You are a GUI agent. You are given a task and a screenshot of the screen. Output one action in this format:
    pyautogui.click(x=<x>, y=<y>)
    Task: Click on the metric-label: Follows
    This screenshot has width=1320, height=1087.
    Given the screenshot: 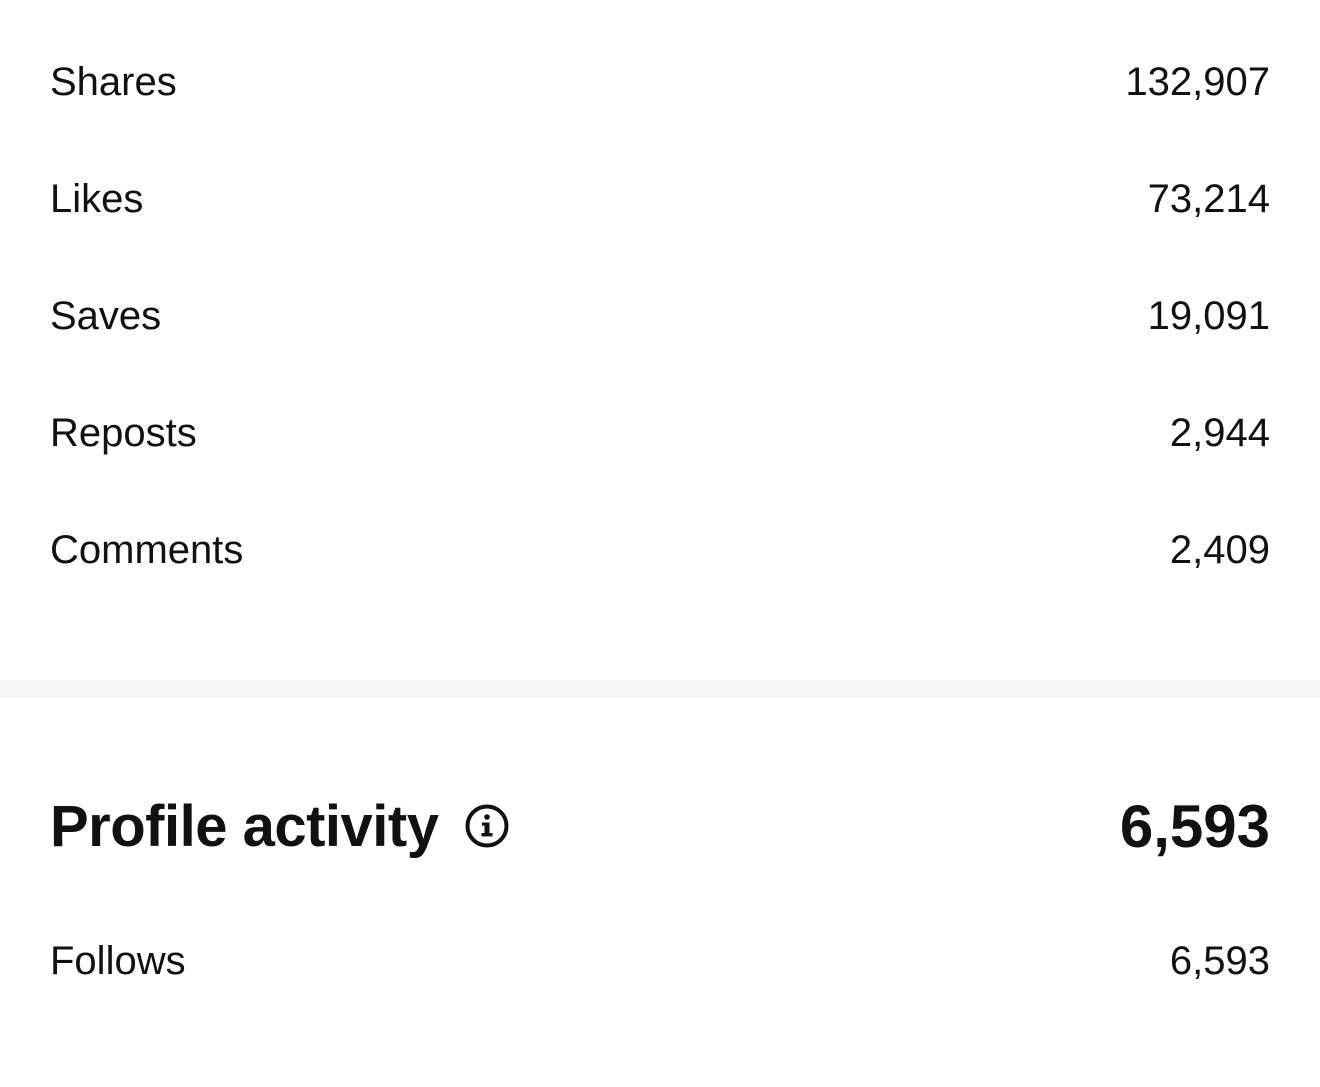 What is the action you would take?
    pyautogui.click(x=118, y=961)
    